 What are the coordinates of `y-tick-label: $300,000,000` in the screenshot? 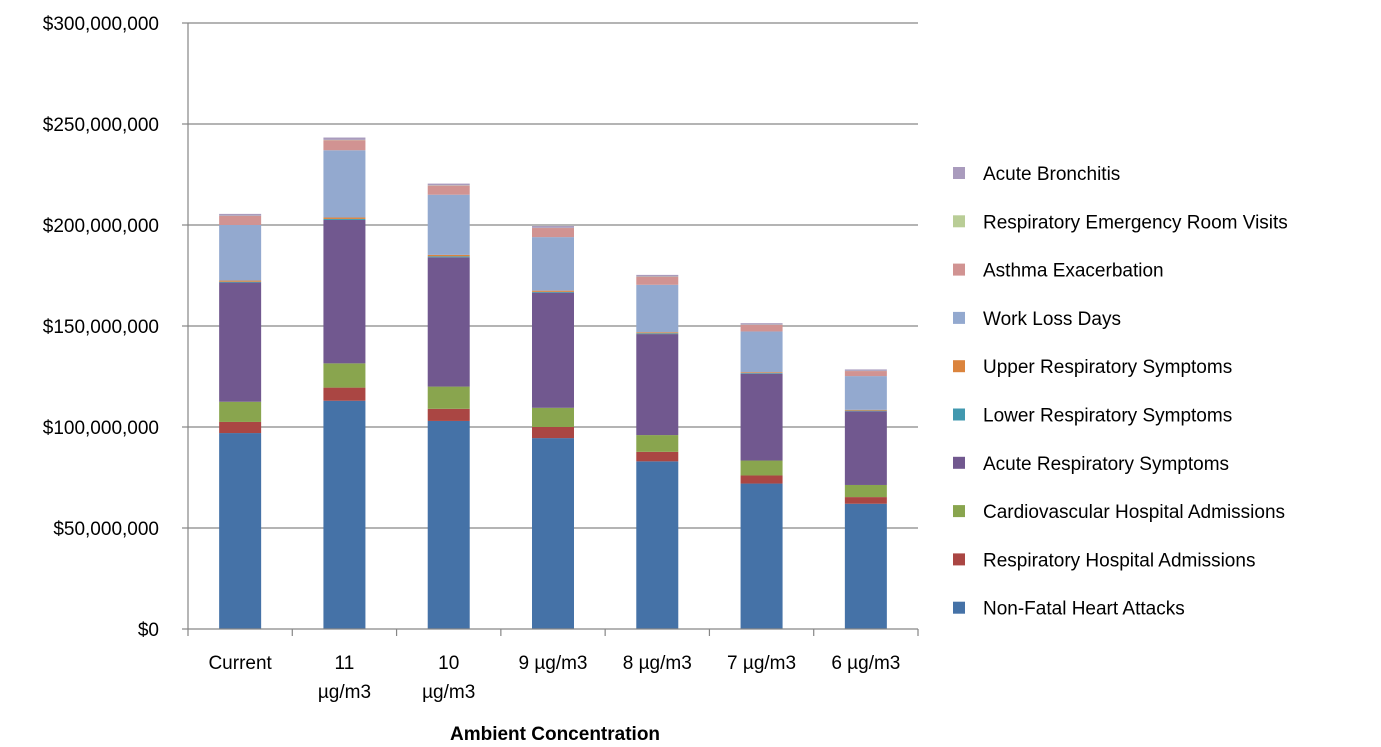 It's located at (101, 24).